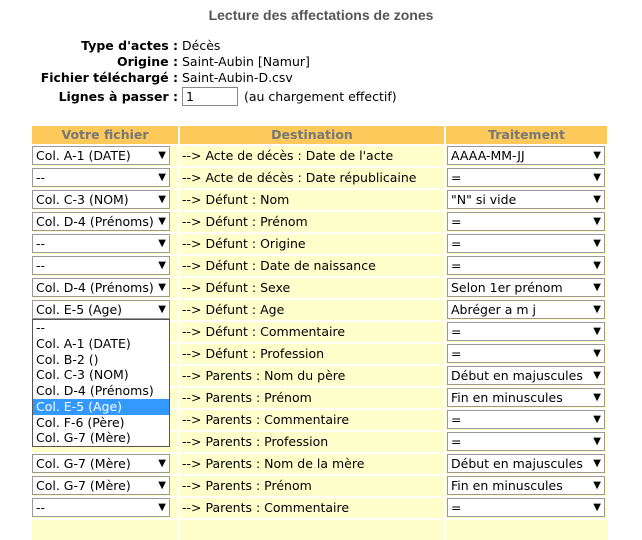 This screenshot has width=642, height=540. I want to click on destination: --> Défunt : Profession, so click(253, 353).